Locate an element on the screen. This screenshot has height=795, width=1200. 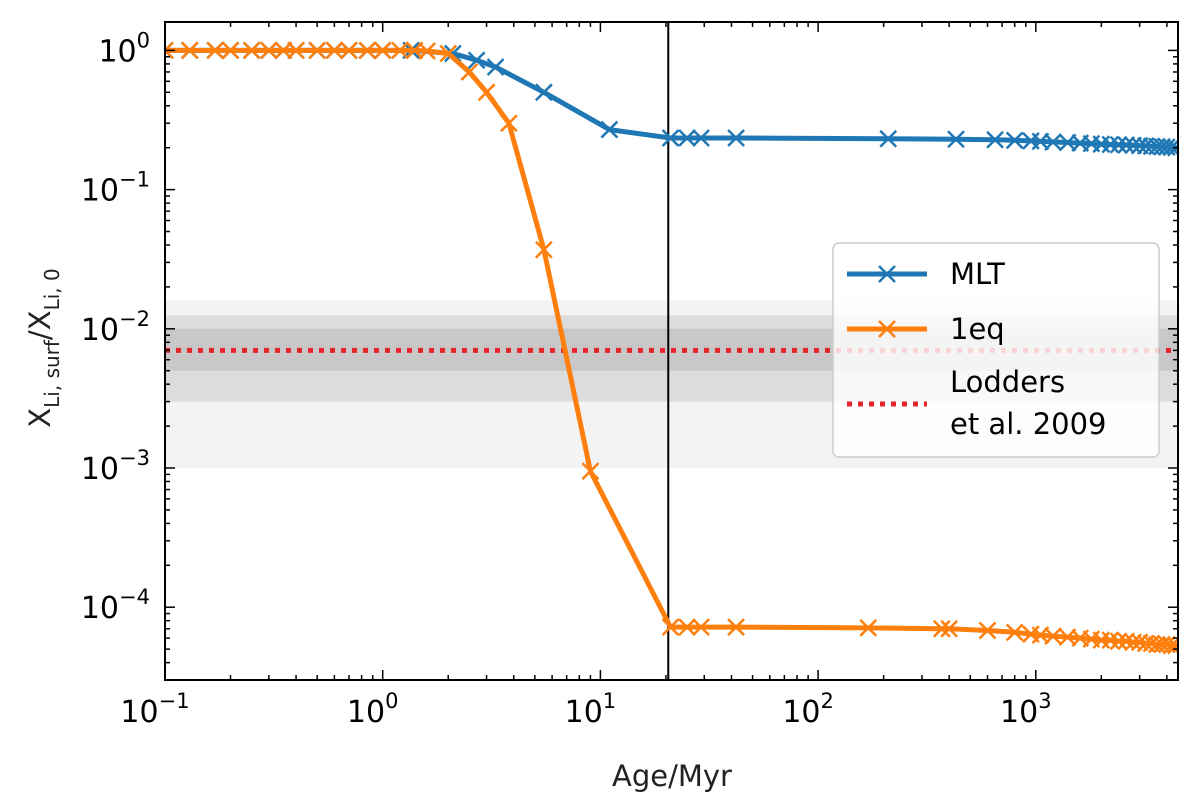
legend: MLT 1eq Lodders et al. 2009 is located at coordinates (996, 350).